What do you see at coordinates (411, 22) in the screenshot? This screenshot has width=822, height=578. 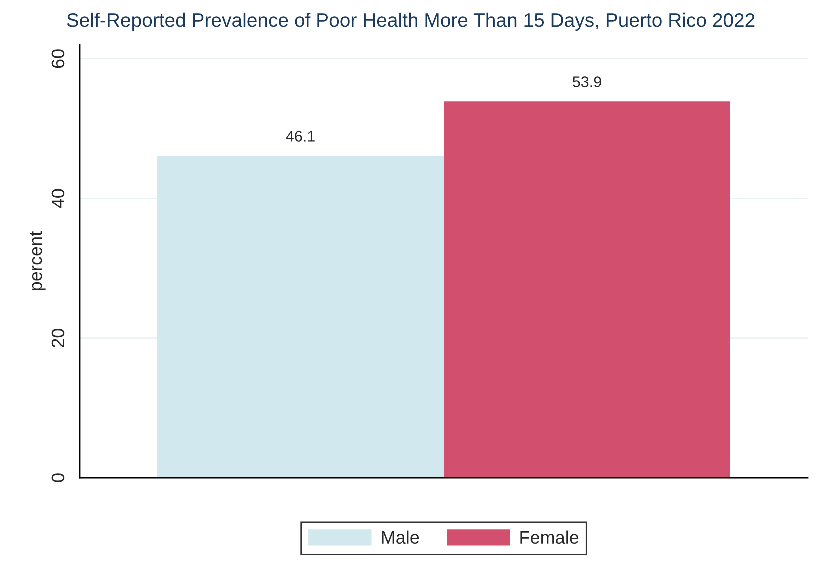 I see `chart-title: Self-Reported Prevalence of Poor Health More Than 15 Days, Puerto Rico 2022` at bounding box center [411, 22].